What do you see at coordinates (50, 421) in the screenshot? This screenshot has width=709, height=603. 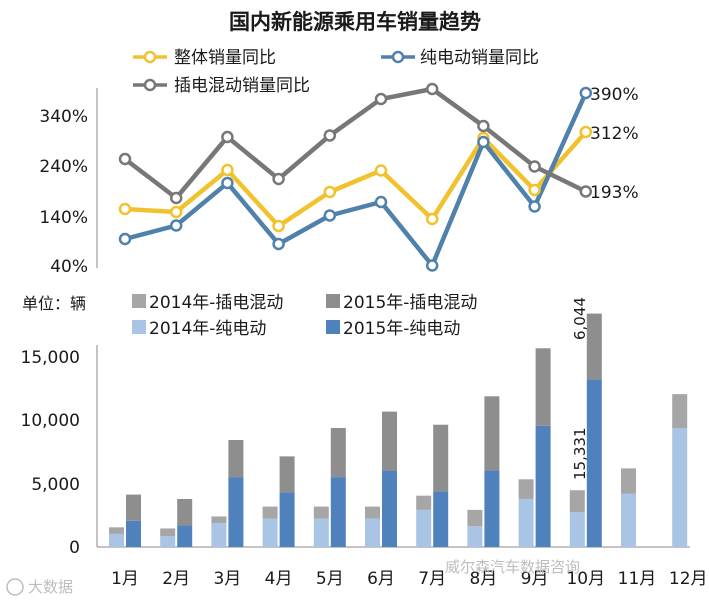 I see `y-tick-label: 10,000` at bounding box center [50, 421].